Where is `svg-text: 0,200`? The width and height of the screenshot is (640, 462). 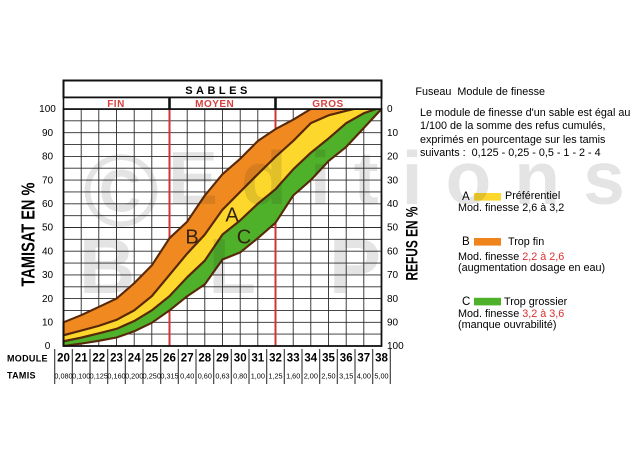 svg-text: 0,200 is located at coordinates (134, 376).